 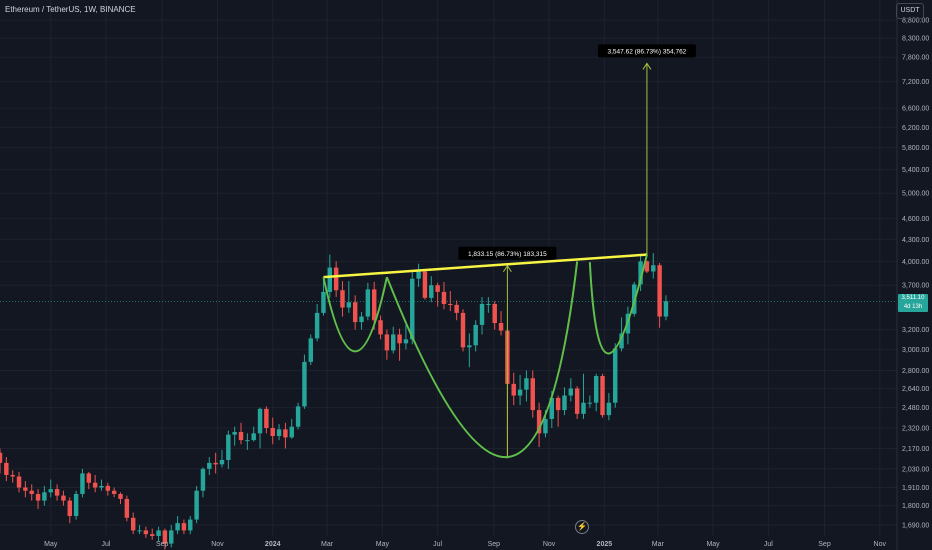 What do you see at coordinates (713, 544) in the screenshot?
I see `time-tick-label: May` at bounding box center [713, 544].